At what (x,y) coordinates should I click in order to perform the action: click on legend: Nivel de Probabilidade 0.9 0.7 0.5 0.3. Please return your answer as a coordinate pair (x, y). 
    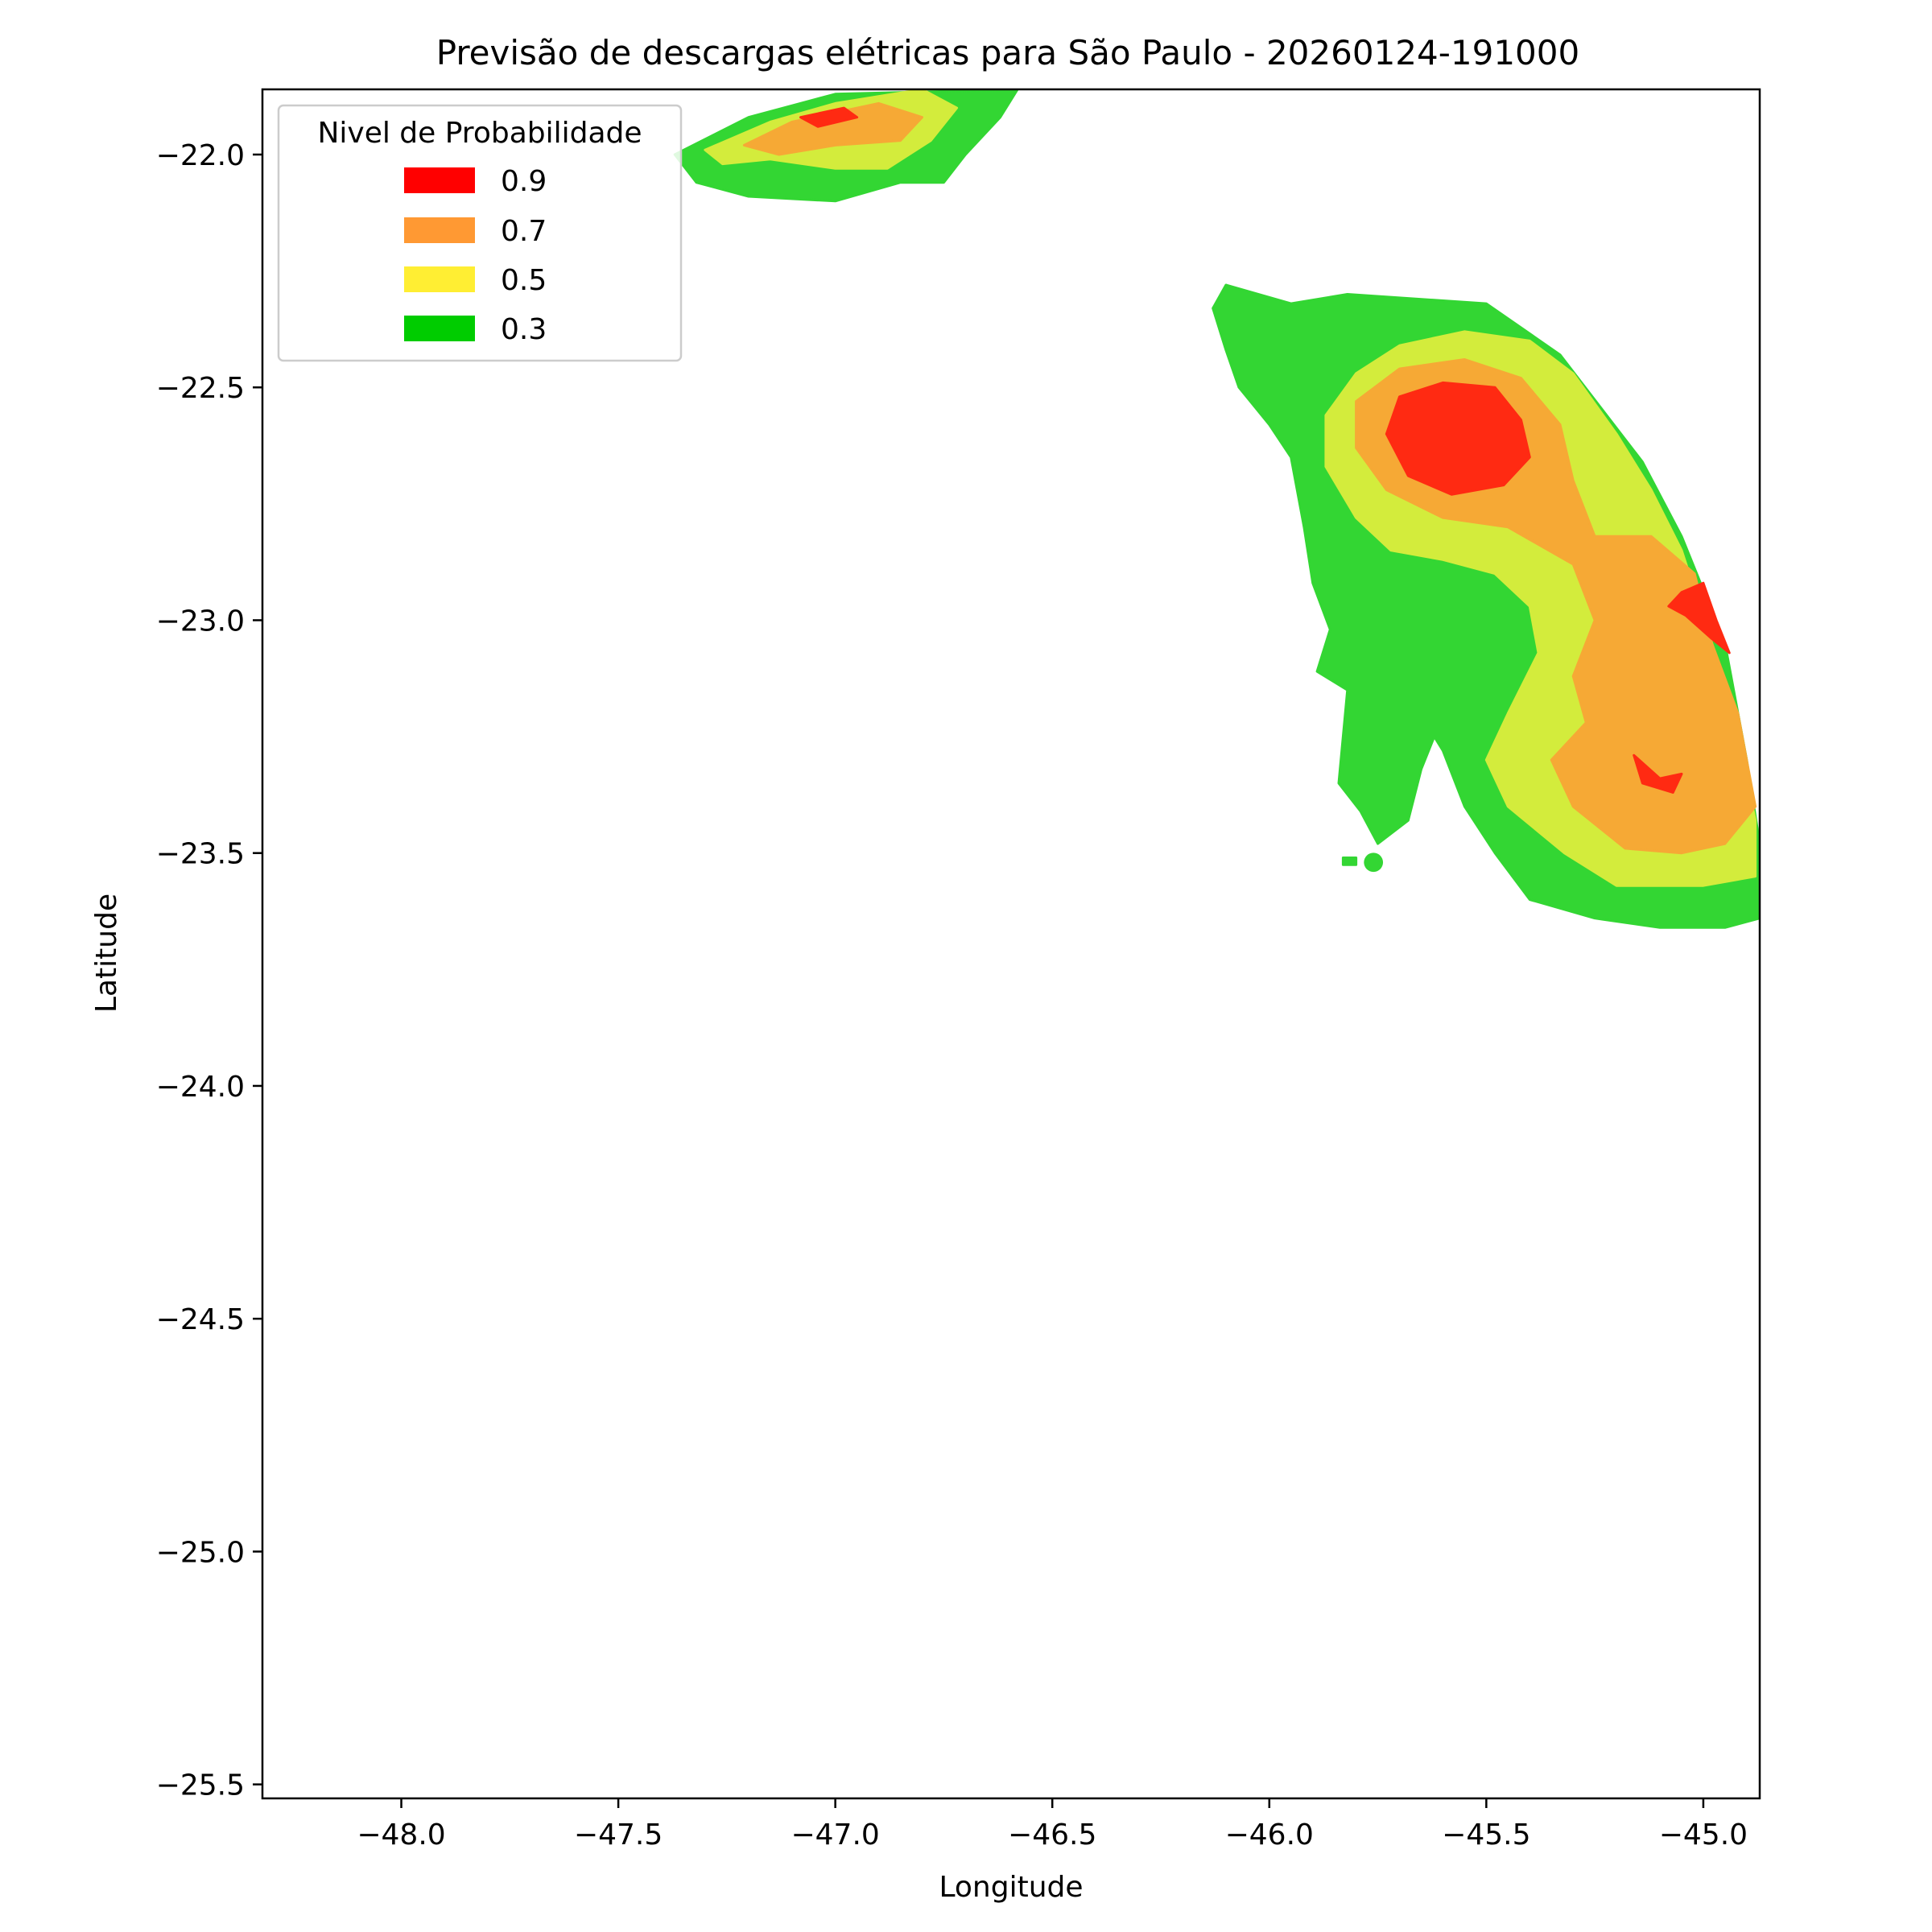
    Looking at the image, I should click on (480, 233).